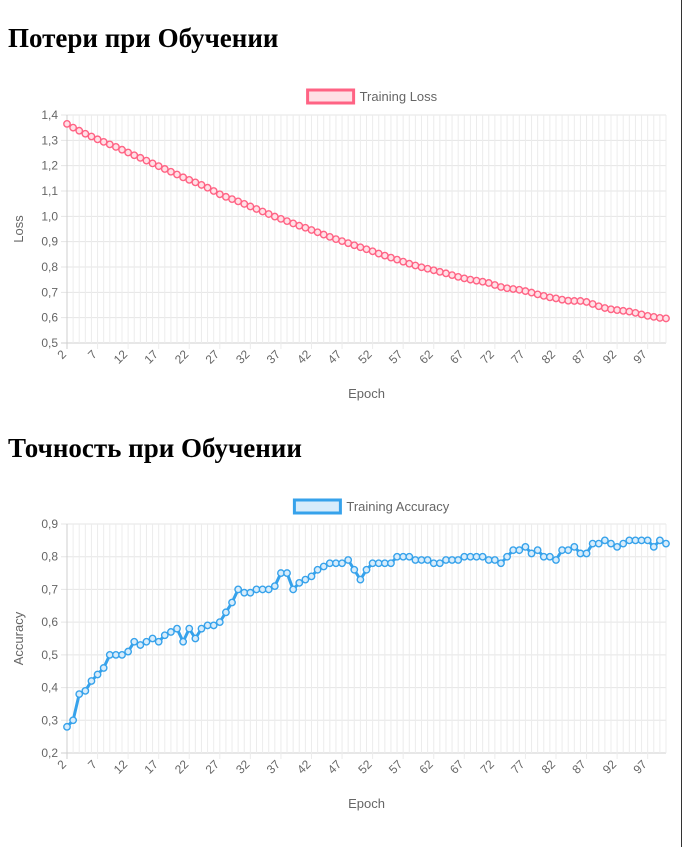 The image size is (682, 847). Describe the element at coordinates (549, 767) in the screenshot. I see `accuracy-x-tick-label: 82` at that location.